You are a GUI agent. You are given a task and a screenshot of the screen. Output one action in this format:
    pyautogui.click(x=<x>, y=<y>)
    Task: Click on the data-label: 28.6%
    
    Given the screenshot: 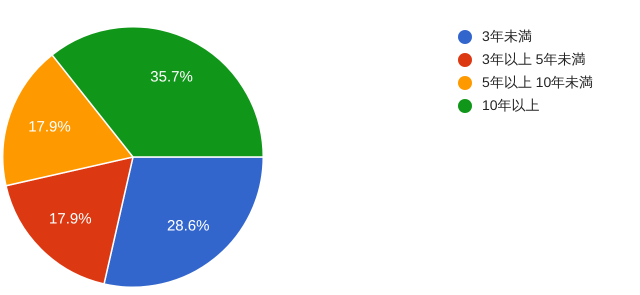 What is the action you would take?
    pyautogui.click(x=188, y=225)
    